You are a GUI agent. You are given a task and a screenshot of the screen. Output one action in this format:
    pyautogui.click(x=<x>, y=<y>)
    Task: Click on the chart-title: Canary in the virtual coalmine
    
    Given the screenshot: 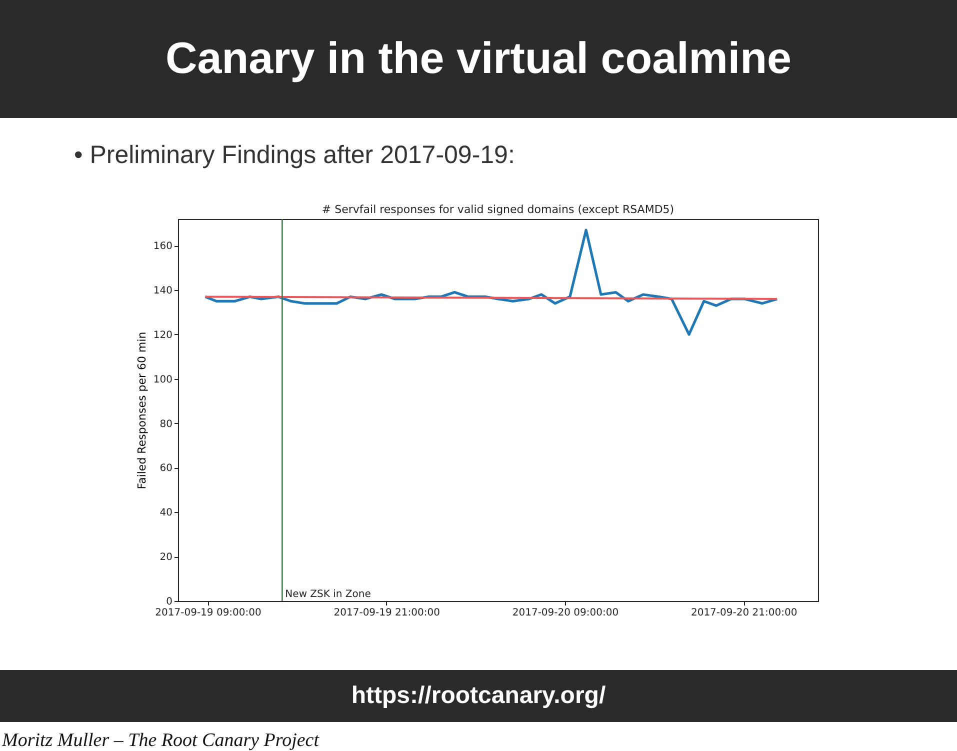 What is the action you would take?
    pyautogui.click(x=479, y=58)
    